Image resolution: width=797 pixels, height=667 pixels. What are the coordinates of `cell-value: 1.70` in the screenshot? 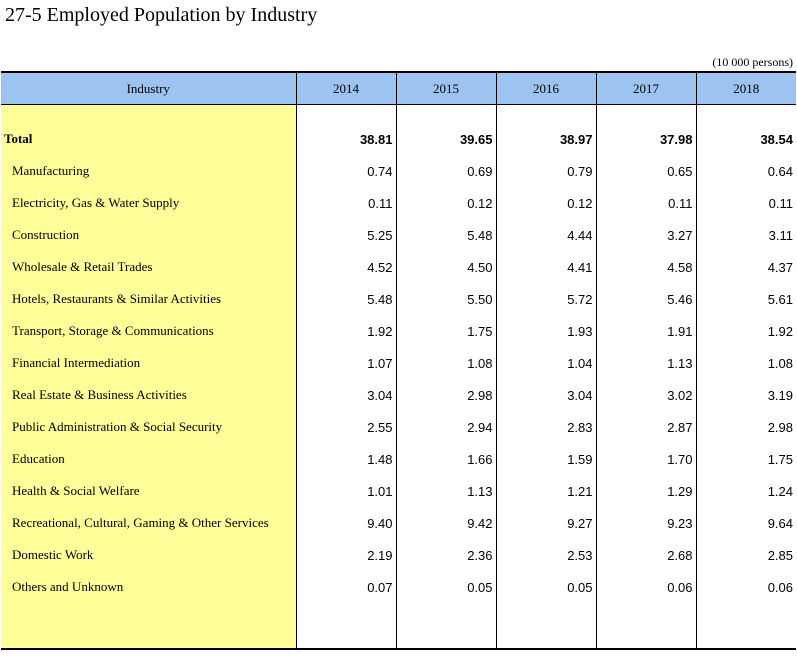 It's located at (645, 459).